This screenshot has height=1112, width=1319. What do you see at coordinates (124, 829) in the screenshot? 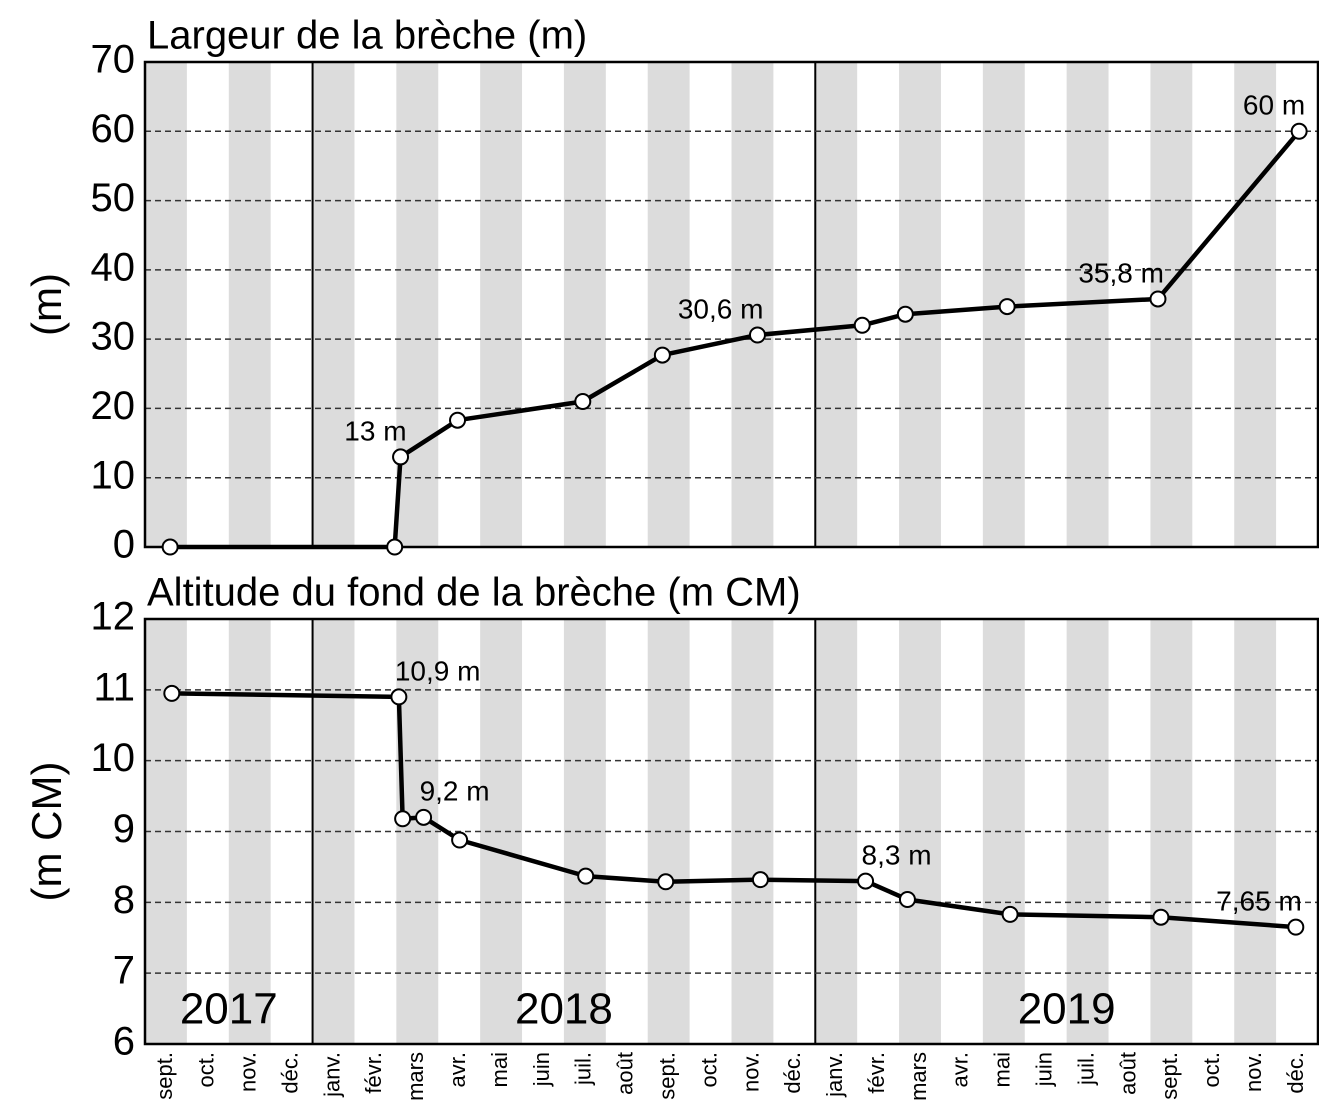
I see `y-tick-label: 9` at bounding box center [124, 829].